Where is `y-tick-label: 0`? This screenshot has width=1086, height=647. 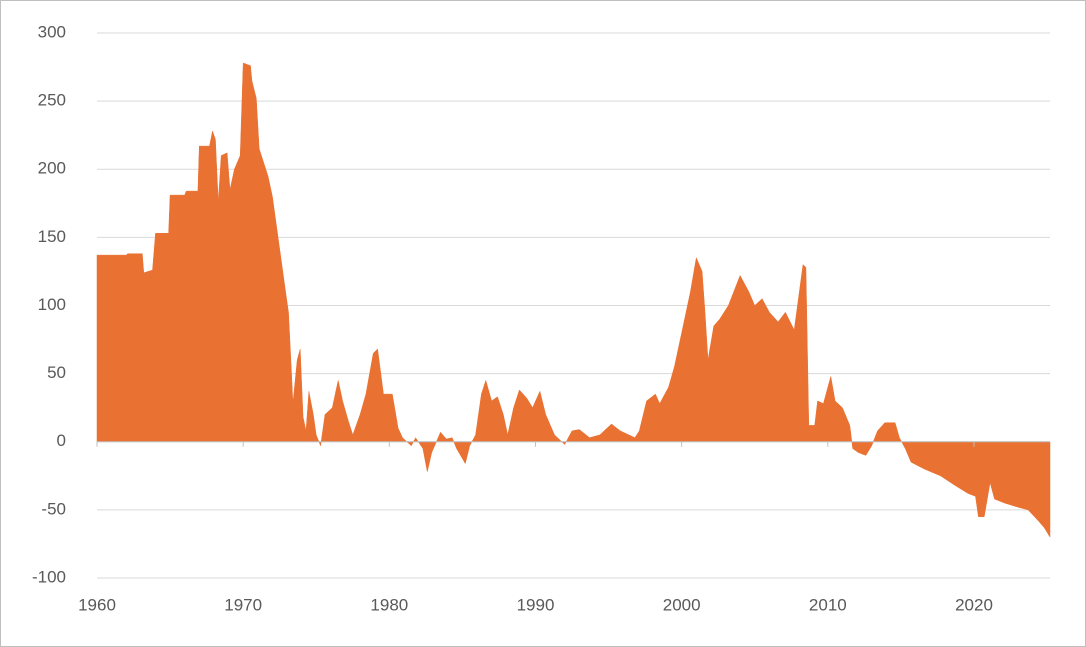
y-tick-label: 0 is located at coordinates (61, 440).